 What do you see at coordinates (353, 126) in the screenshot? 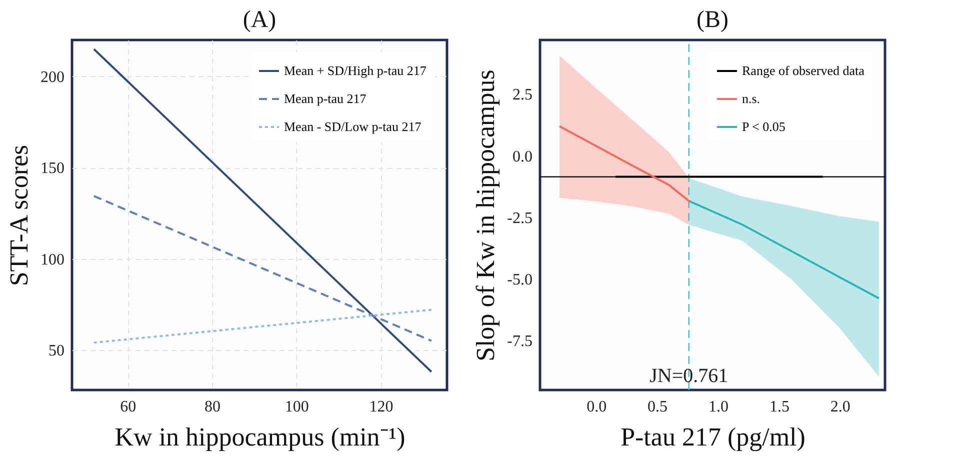
I see `legend-label: Mean - SD/Low p-tau 217` at bounding box center [353, 126].